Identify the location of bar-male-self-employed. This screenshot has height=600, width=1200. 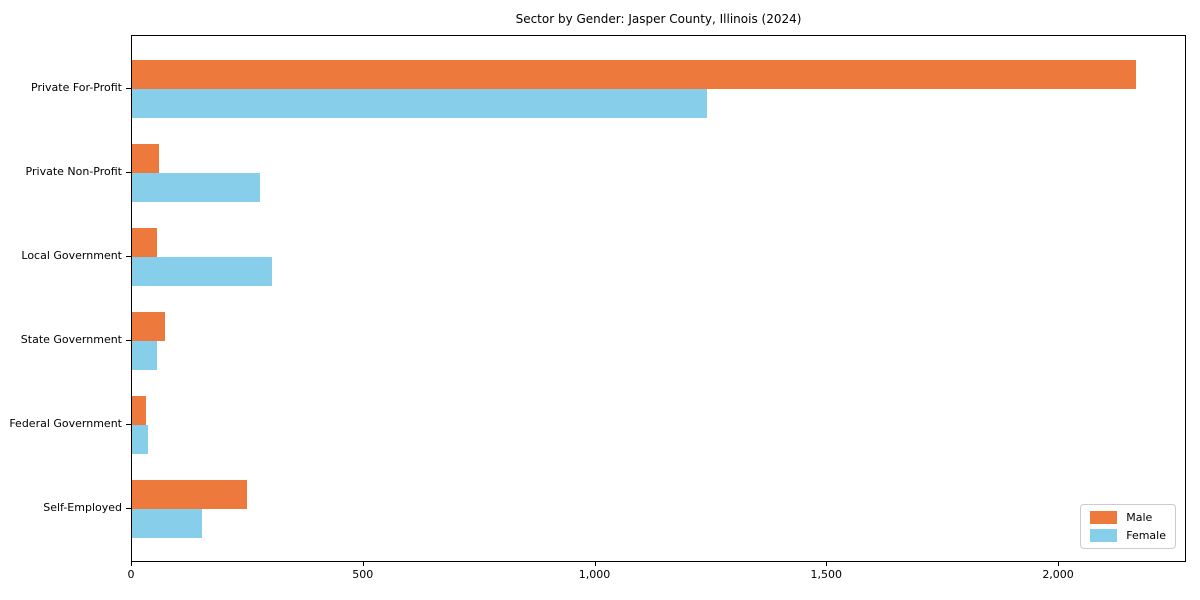
(189, 494).